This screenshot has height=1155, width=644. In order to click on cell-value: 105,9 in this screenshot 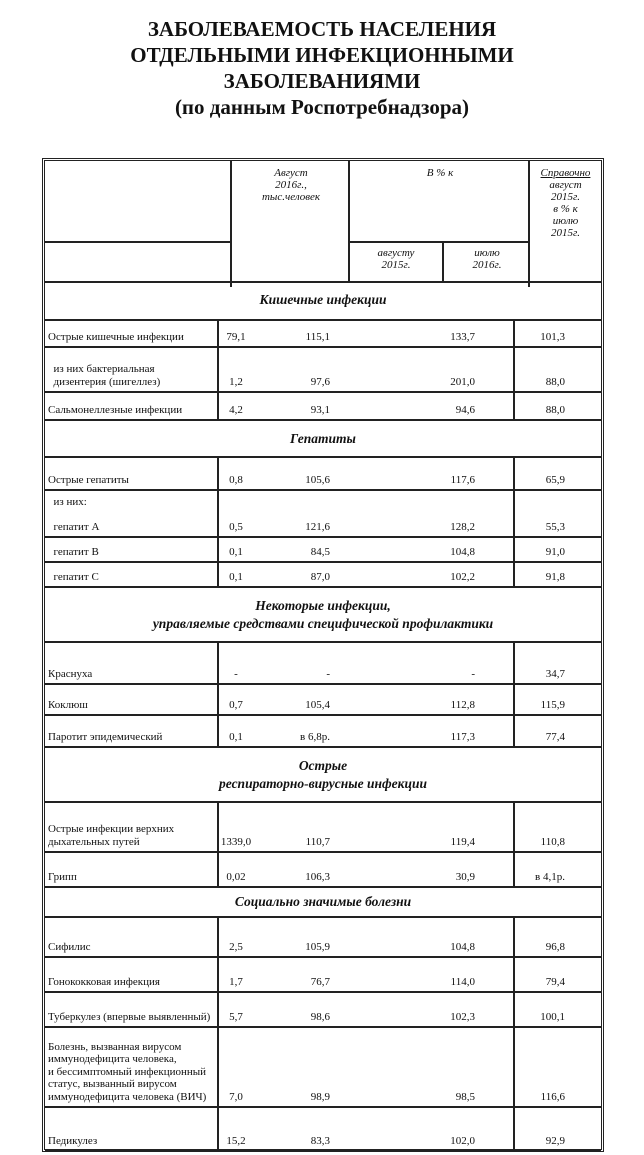, I will do `click(317, 947)`.